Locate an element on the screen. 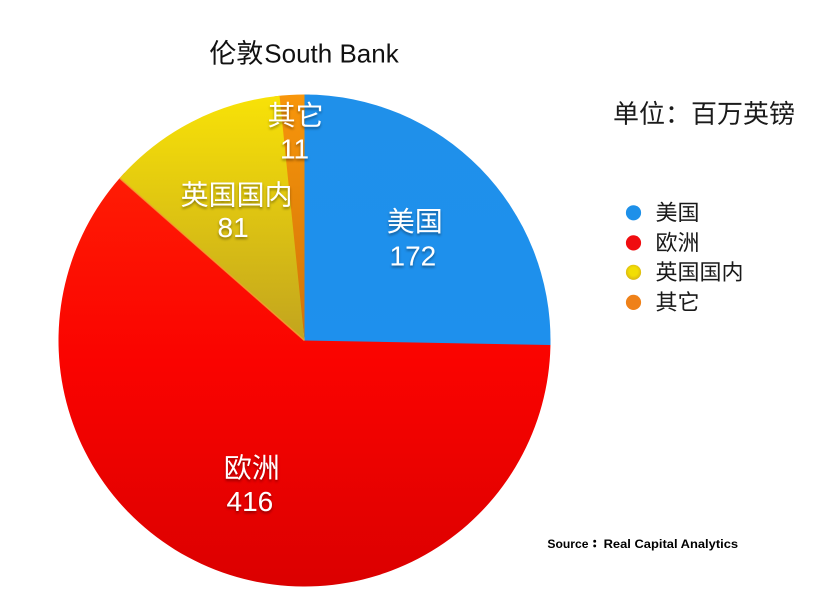  svg-text: South Bank is located at coordinates (331, 54).